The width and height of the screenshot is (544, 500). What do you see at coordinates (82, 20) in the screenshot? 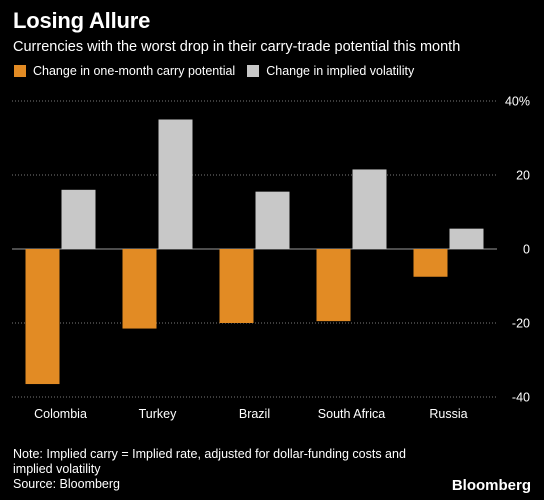
I see `chart-title: Losing Allure` at bounding box center [82, 20].